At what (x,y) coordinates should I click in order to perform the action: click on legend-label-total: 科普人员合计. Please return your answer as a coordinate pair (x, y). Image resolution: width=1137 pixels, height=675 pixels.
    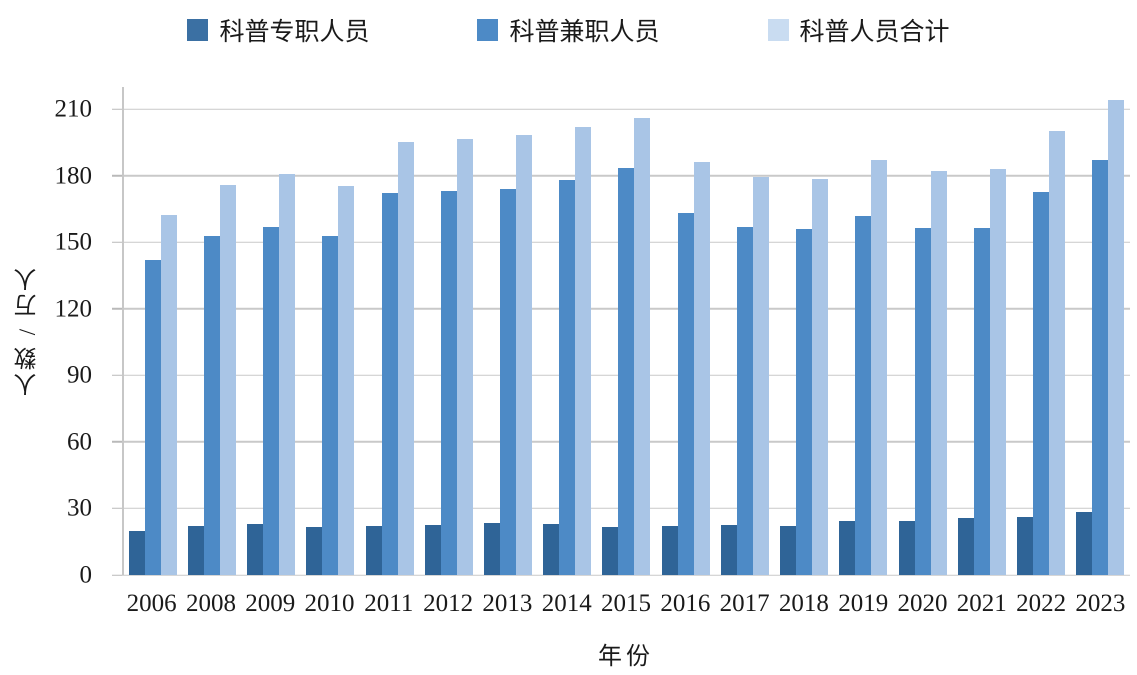
    Looking at the image, I should click on (874, 32).